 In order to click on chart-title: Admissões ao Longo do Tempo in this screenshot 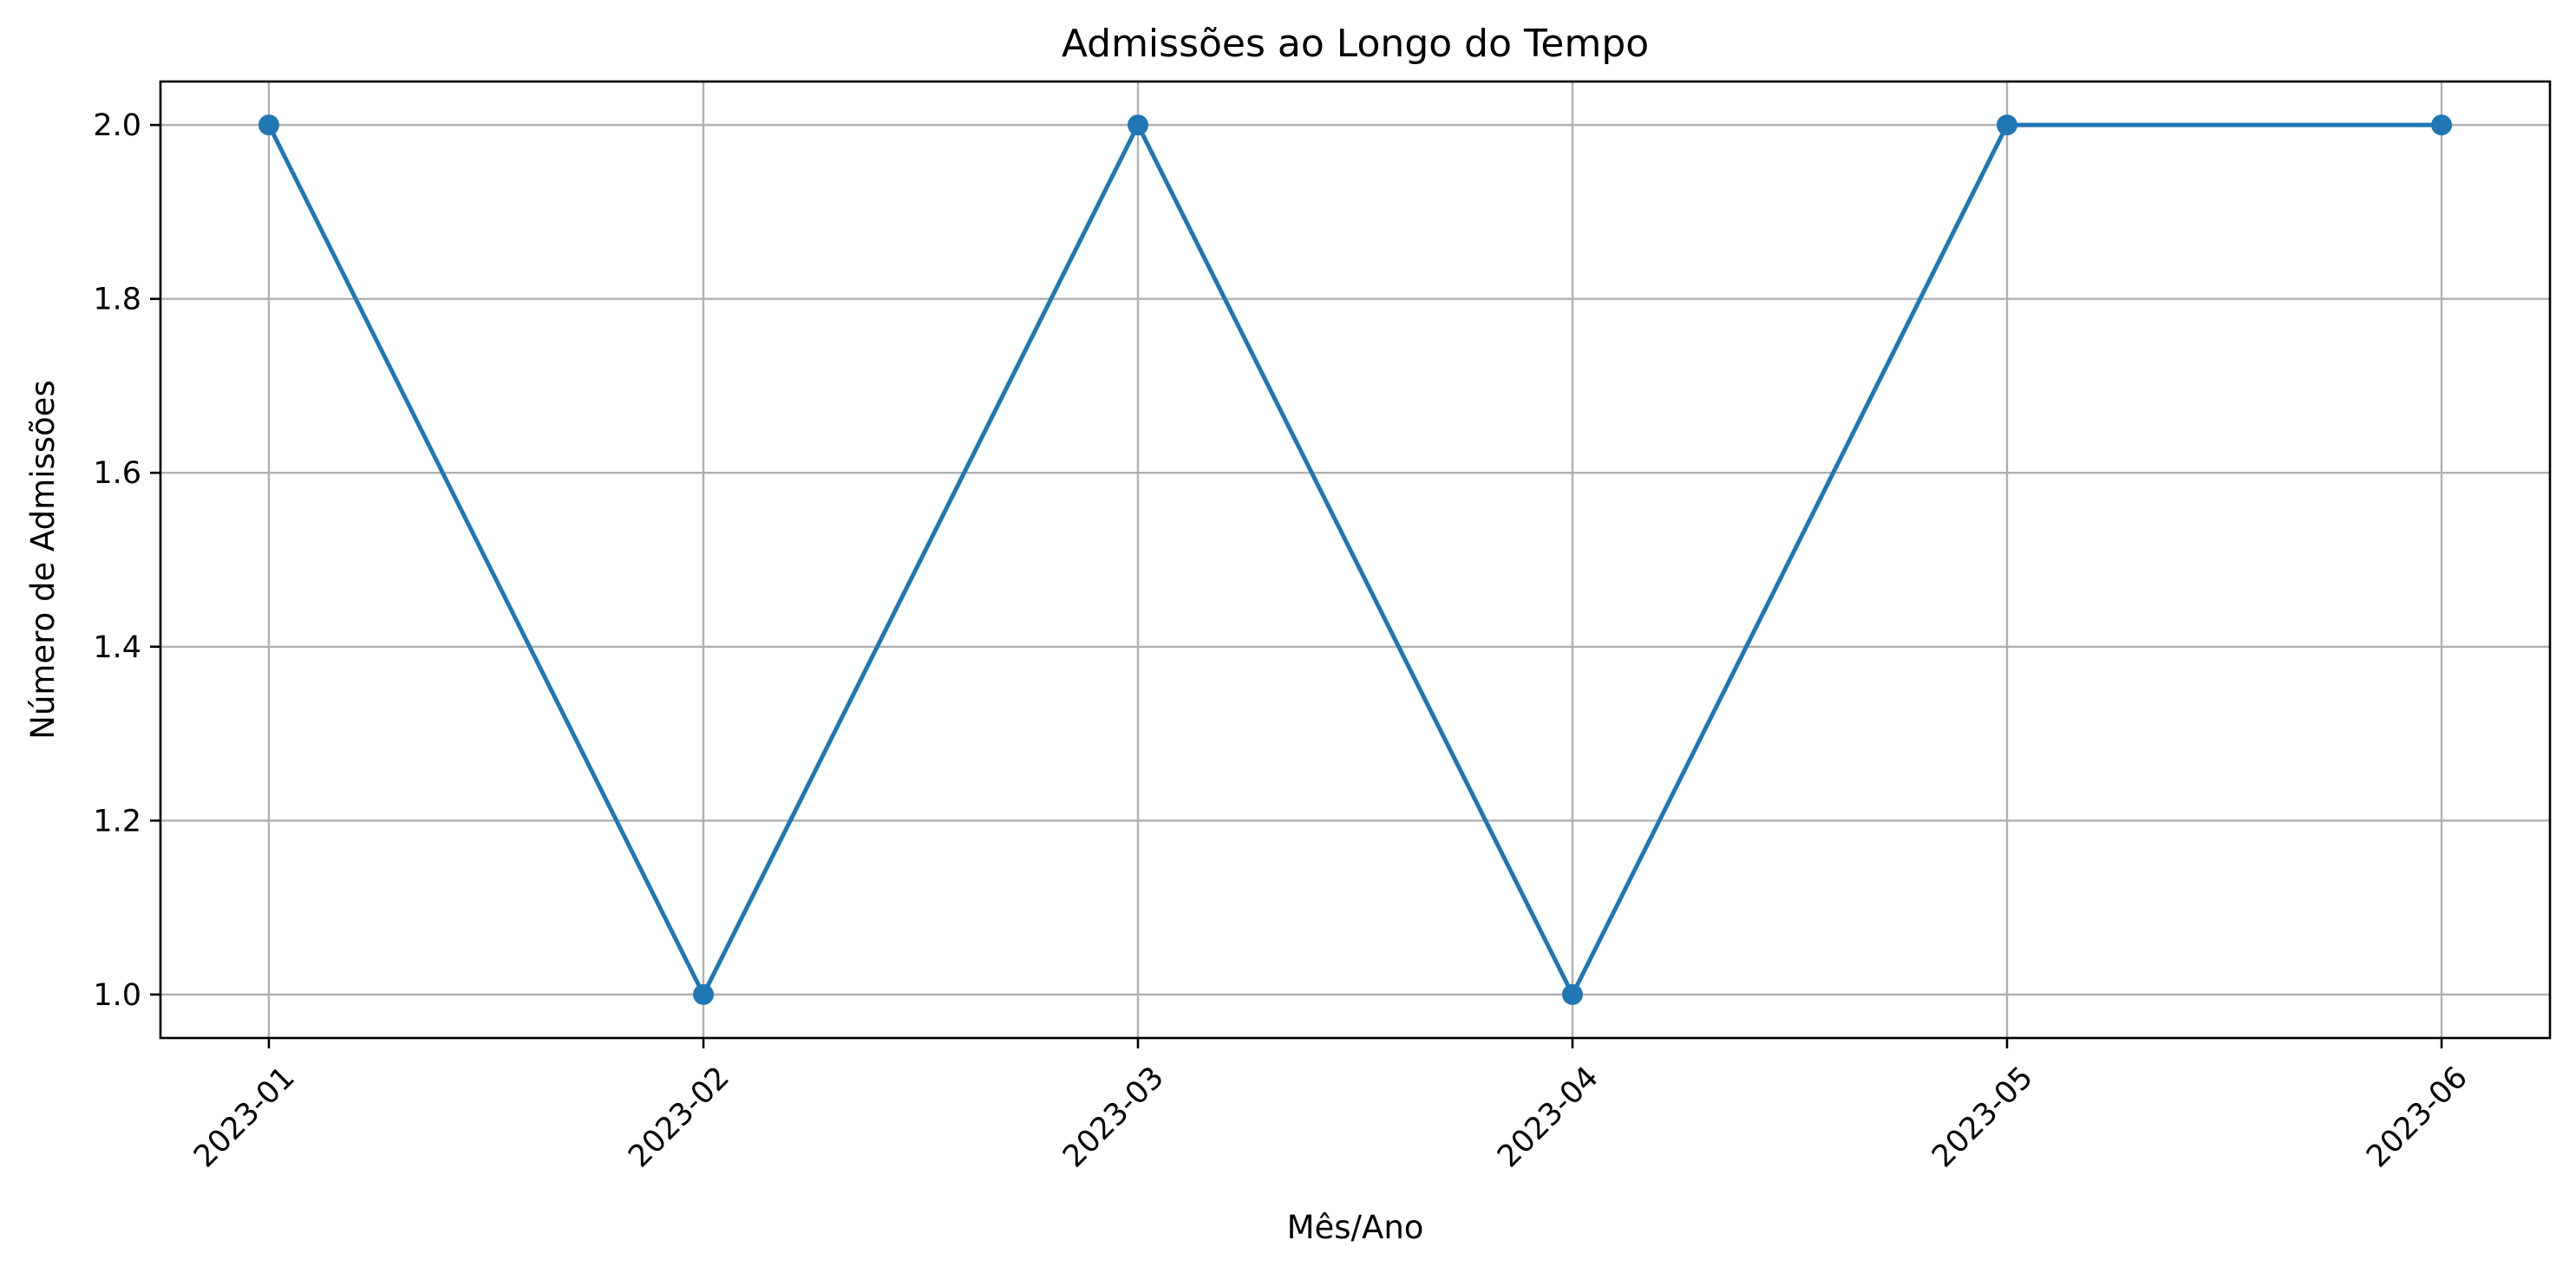, I will do `click(1355, 44)`.